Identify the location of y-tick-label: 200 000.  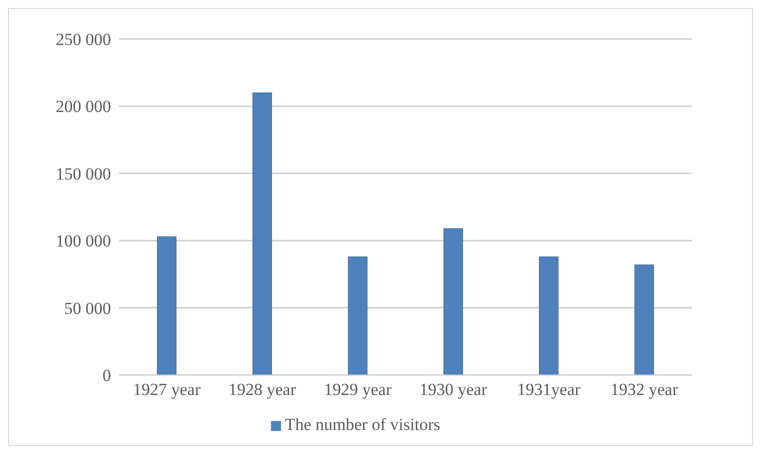
(83, 106).